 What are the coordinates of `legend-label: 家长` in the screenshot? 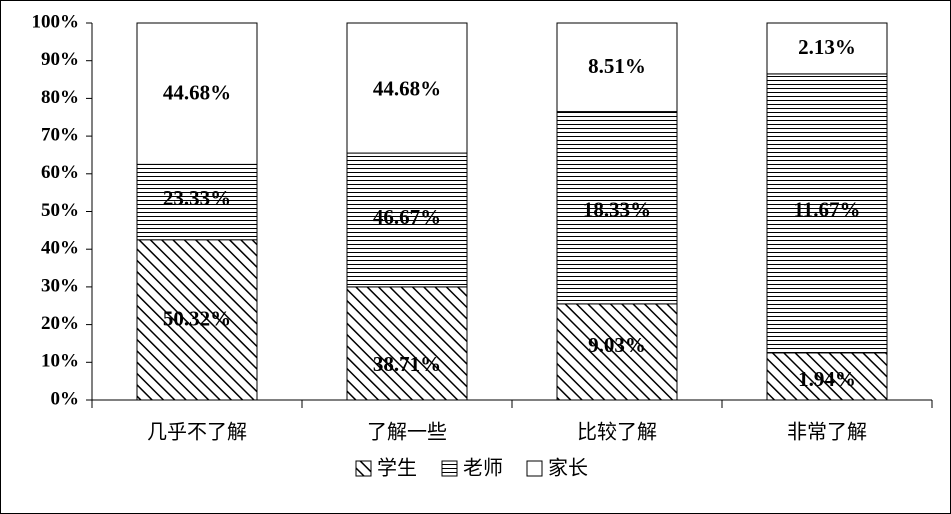 It's located at (568, 468).